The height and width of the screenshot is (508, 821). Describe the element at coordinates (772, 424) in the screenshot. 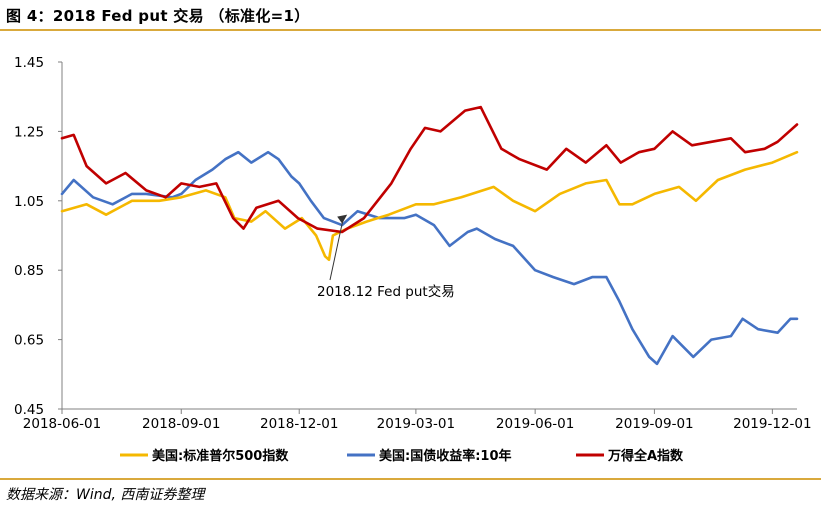

I see `x-tick-label: 2019-12-01` at that location.